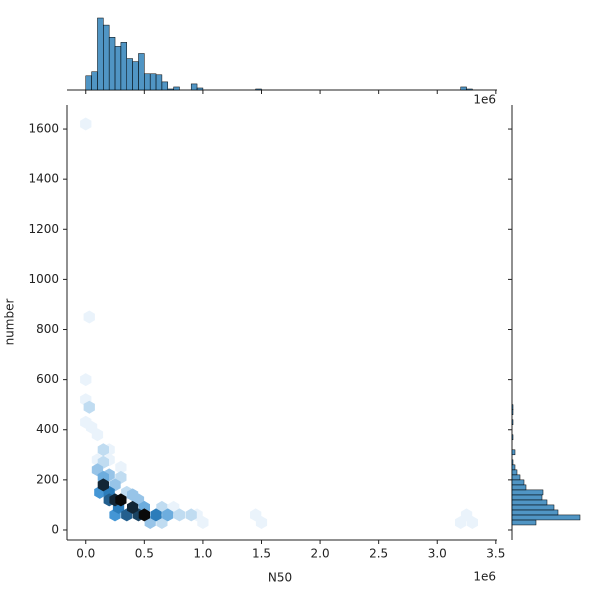  What do you see at coordinates (144, 554) in the screenshot?
I see `x-tick-label: 0.5` at bounding box center [144, 554].